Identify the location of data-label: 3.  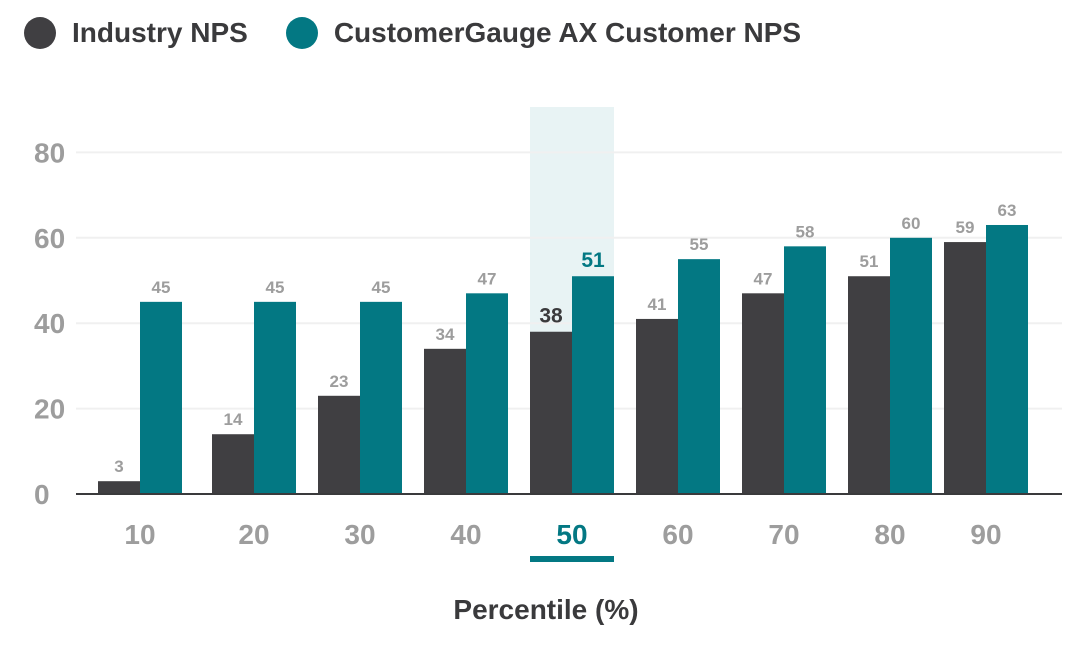
(118, 466).